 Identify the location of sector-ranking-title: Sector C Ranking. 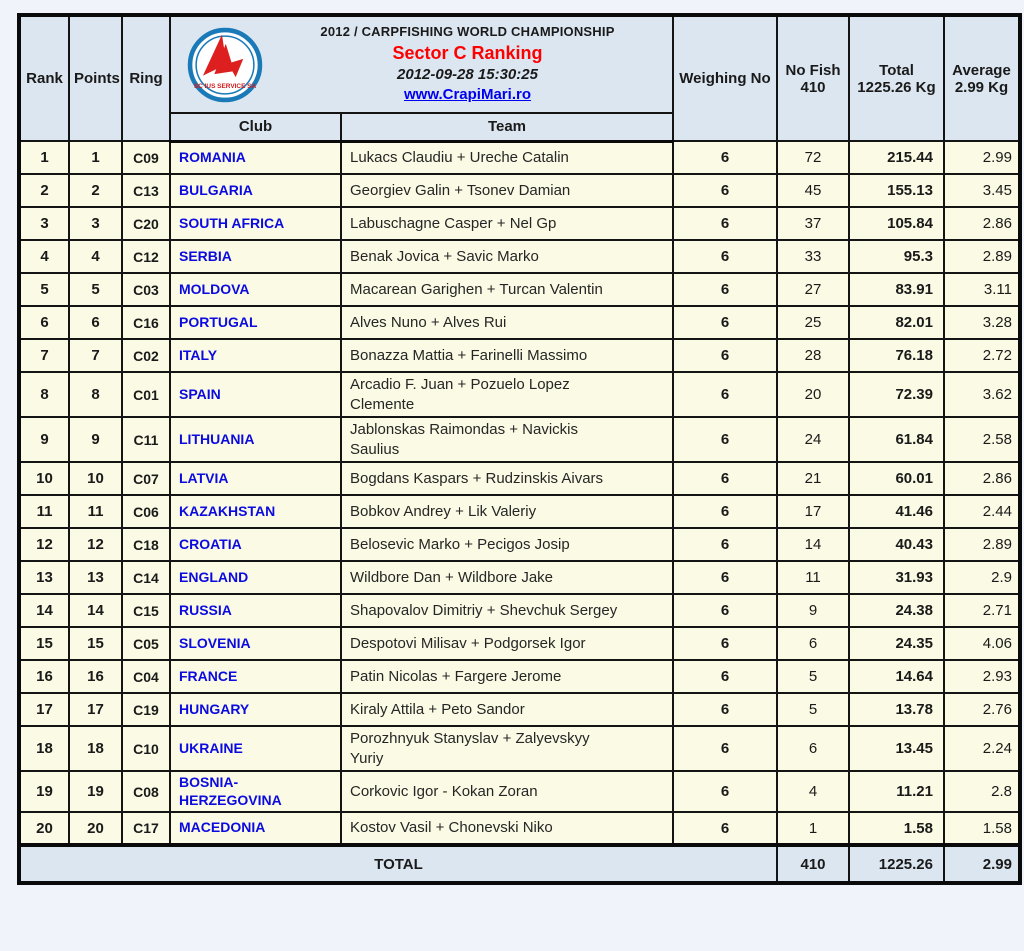
(467, 52).